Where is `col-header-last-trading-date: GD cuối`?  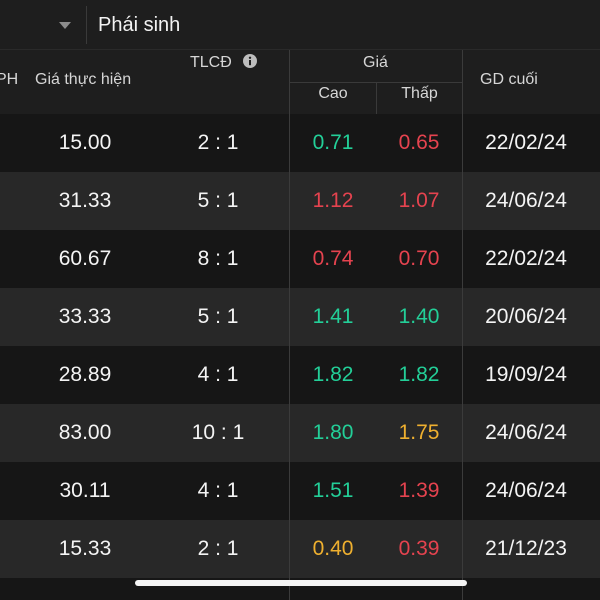 col-header-last-trading-date: GD cuối is located at coordinates (509, 79).